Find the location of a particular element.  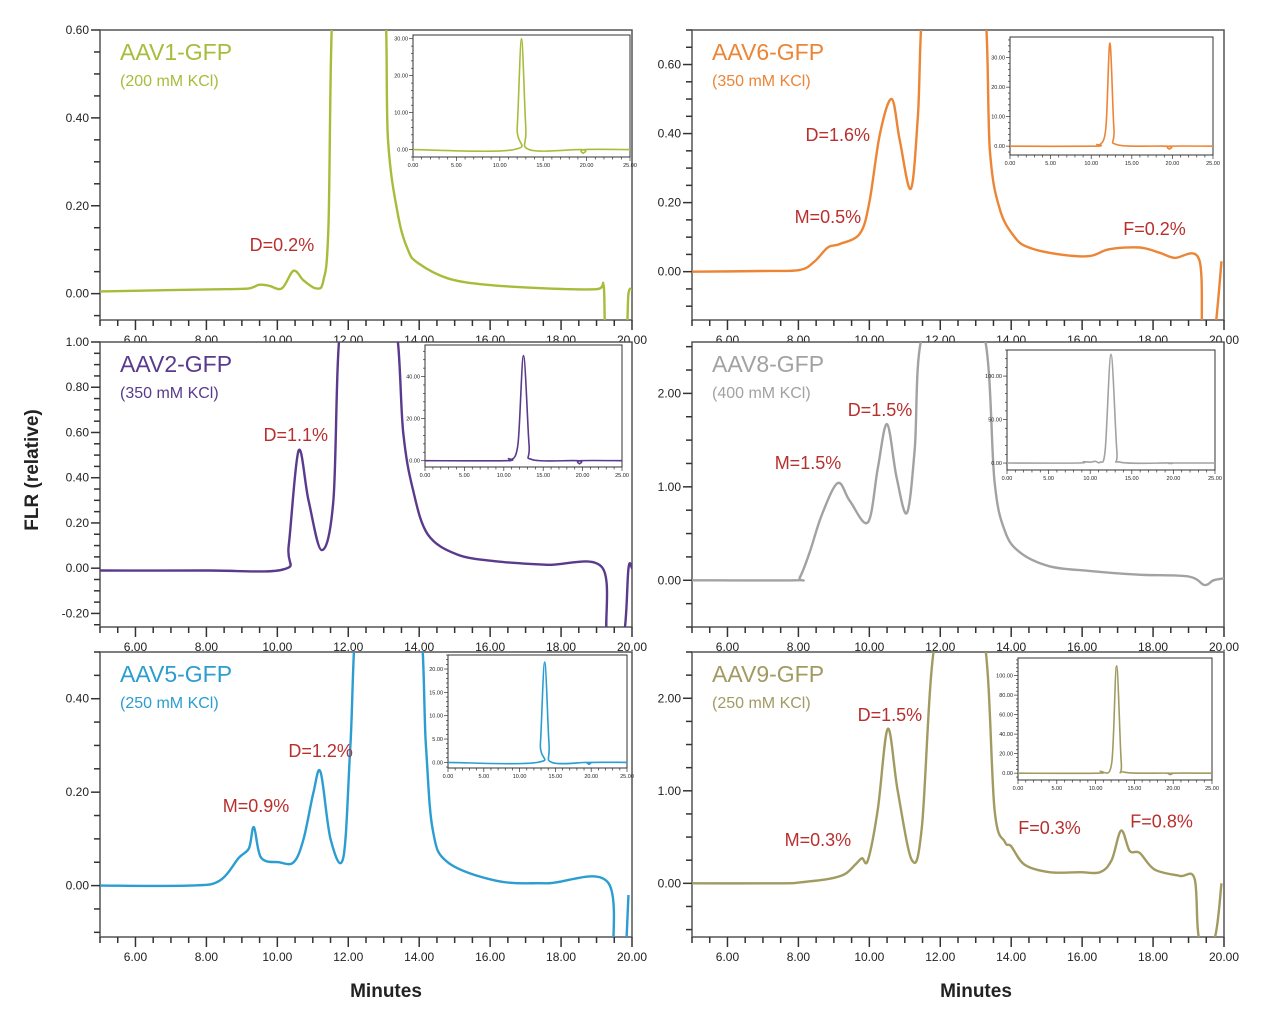

inset-y-tick-label: 30.00 is located at coordinates (401, 40).